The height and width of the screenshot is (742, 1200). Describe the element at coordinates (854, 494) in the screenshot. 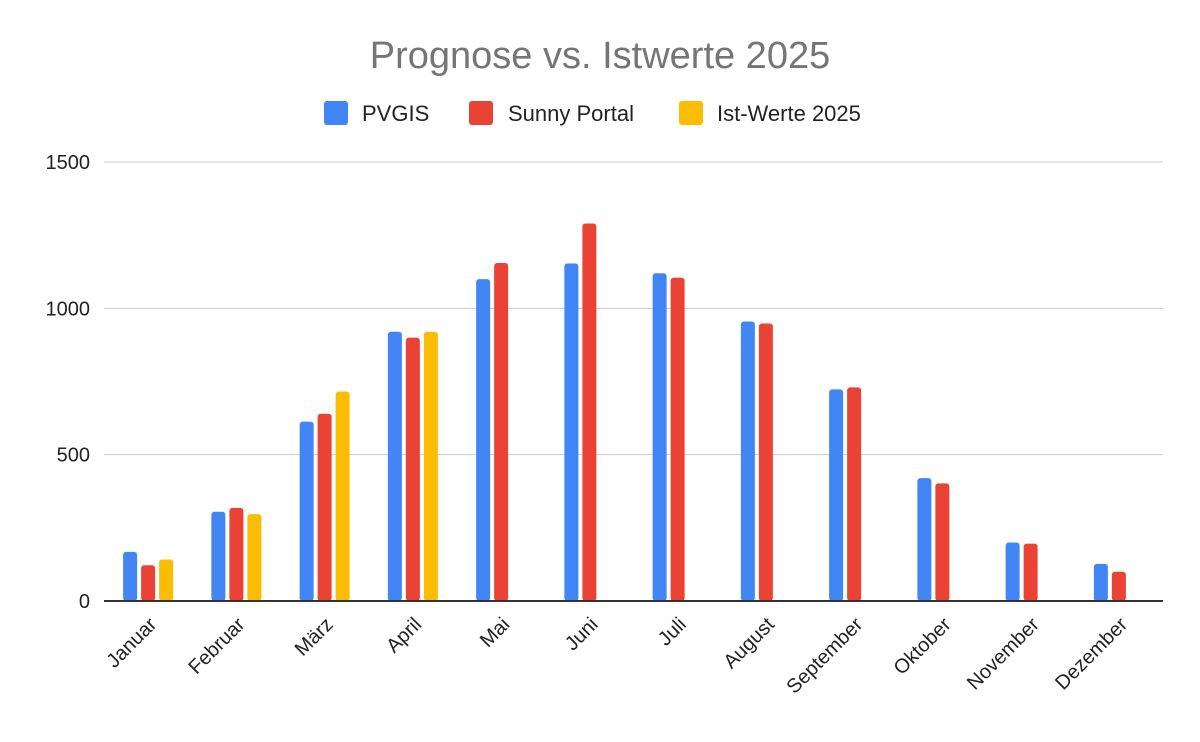

I see `bar-sunny-portal-september` at that location.